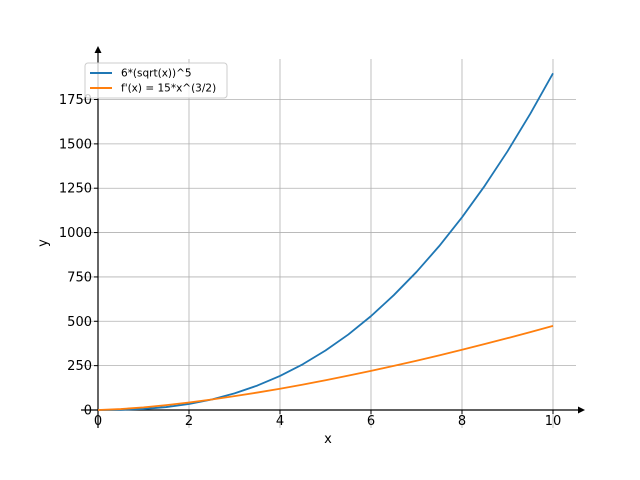 The image size is (640, 480). What do you see at coordinates (280, 421) in the screenshot?
I see `x-tick-label: 4` at bounding box center [280, 421].